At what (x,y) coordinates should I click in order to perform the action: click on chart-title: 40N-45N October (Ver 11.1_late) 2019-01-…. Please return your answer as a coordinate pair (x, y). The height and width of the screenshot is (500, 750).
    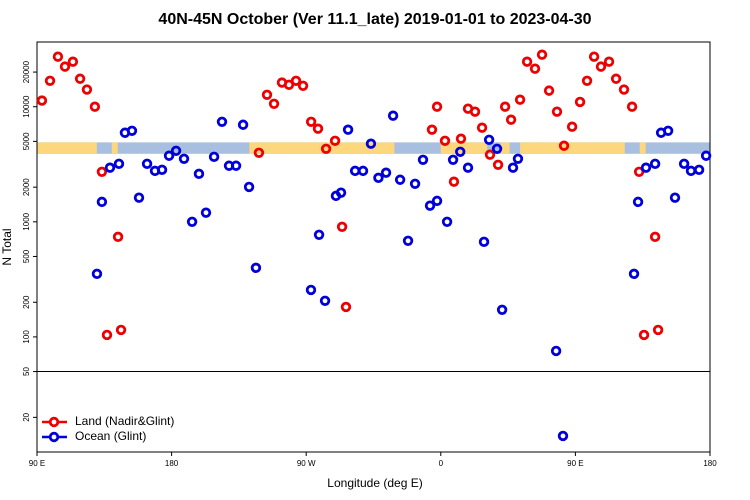
    Looking at the image, I should click on (374, 19).